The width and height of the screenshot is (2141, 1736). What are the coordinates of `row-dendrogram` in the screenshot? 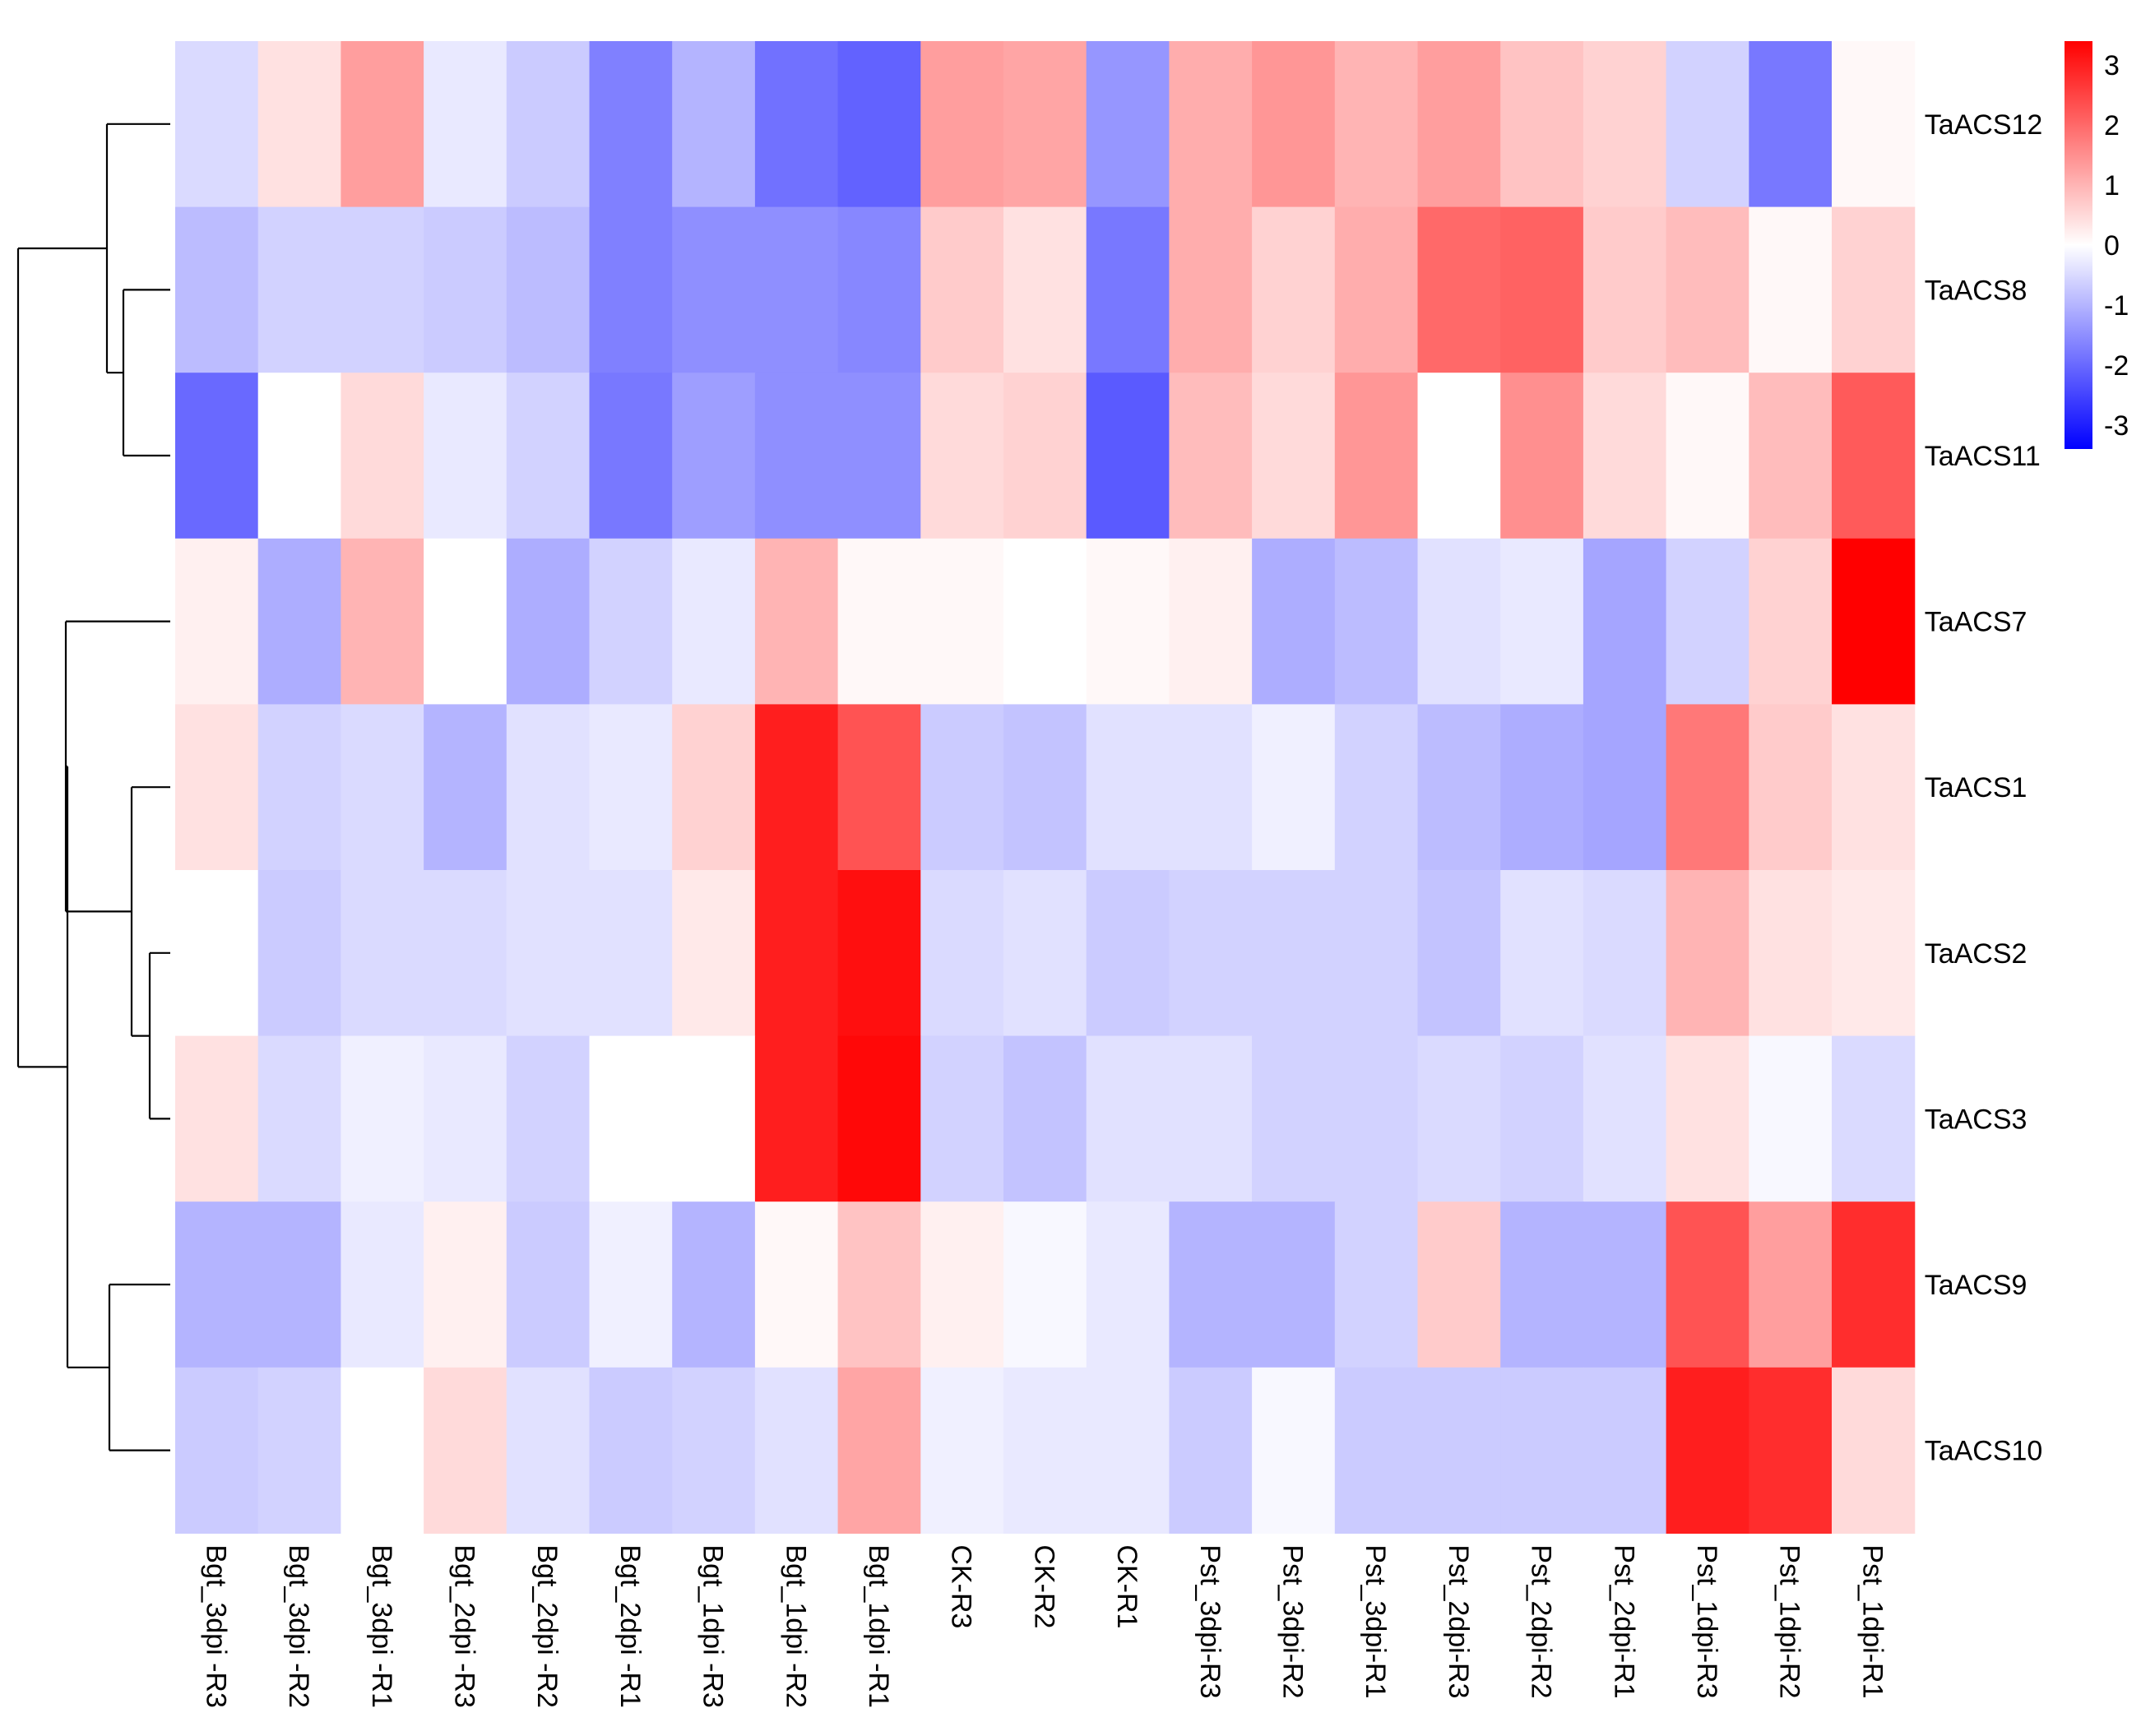 It's located at (93, 787).